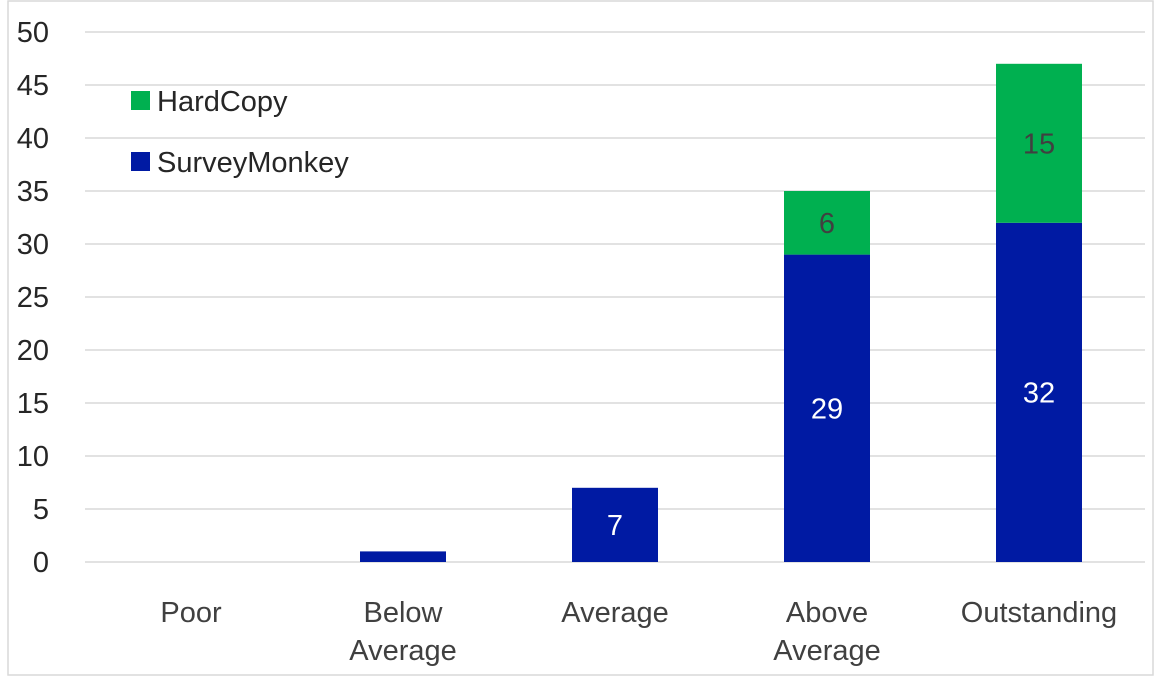 Image resolution: width=1154 pixels, height=676 pixels. Describe the element at coordinates (1039, 613) in the screenshot. I see `x-category-label: Outstanding` at that location.